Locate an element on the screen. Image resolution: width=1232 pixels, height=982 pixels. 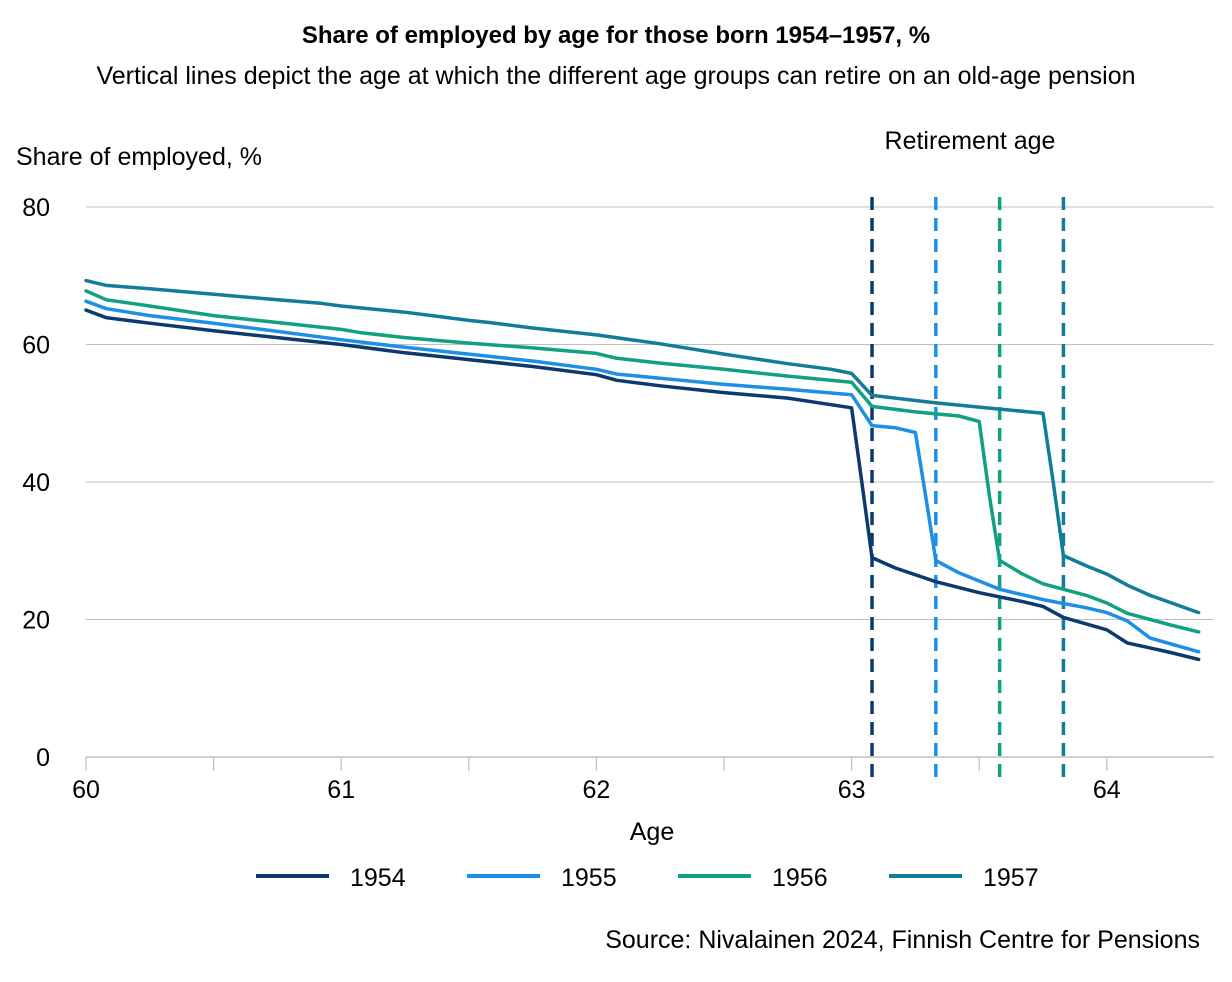
x-tick-label: 60 is located at coordinates (86, 790).